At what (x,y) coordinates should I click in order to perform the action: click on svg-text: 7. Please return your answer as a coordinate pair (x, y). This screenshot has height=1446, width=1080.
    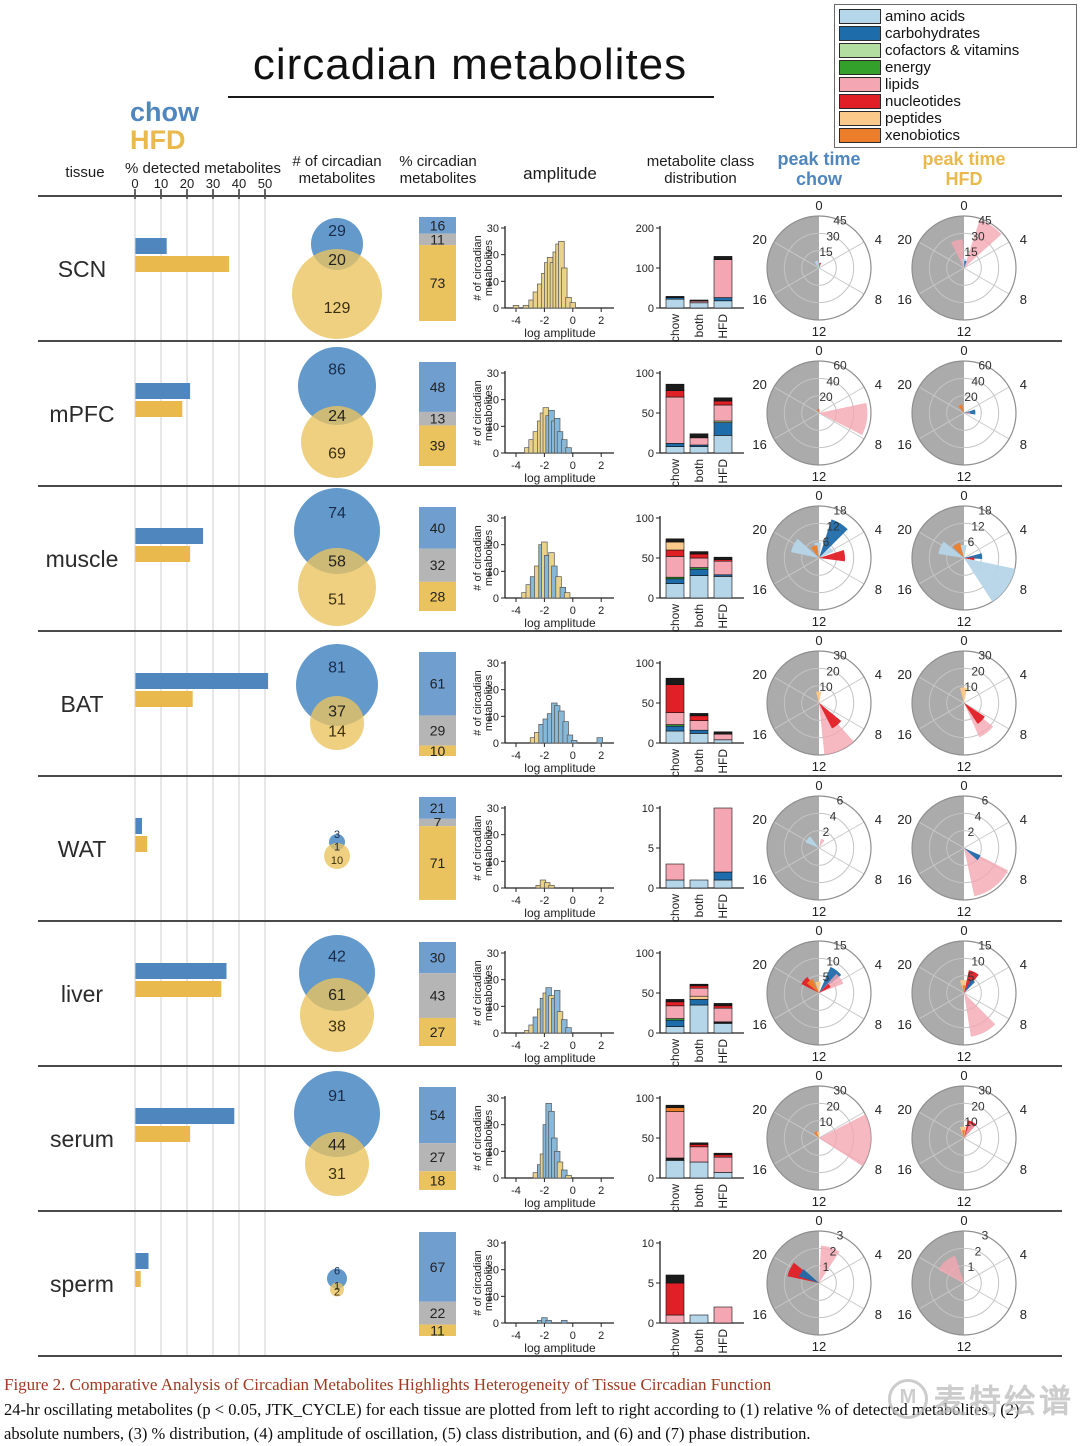
    Looking at the image, I should click on (438, 822).